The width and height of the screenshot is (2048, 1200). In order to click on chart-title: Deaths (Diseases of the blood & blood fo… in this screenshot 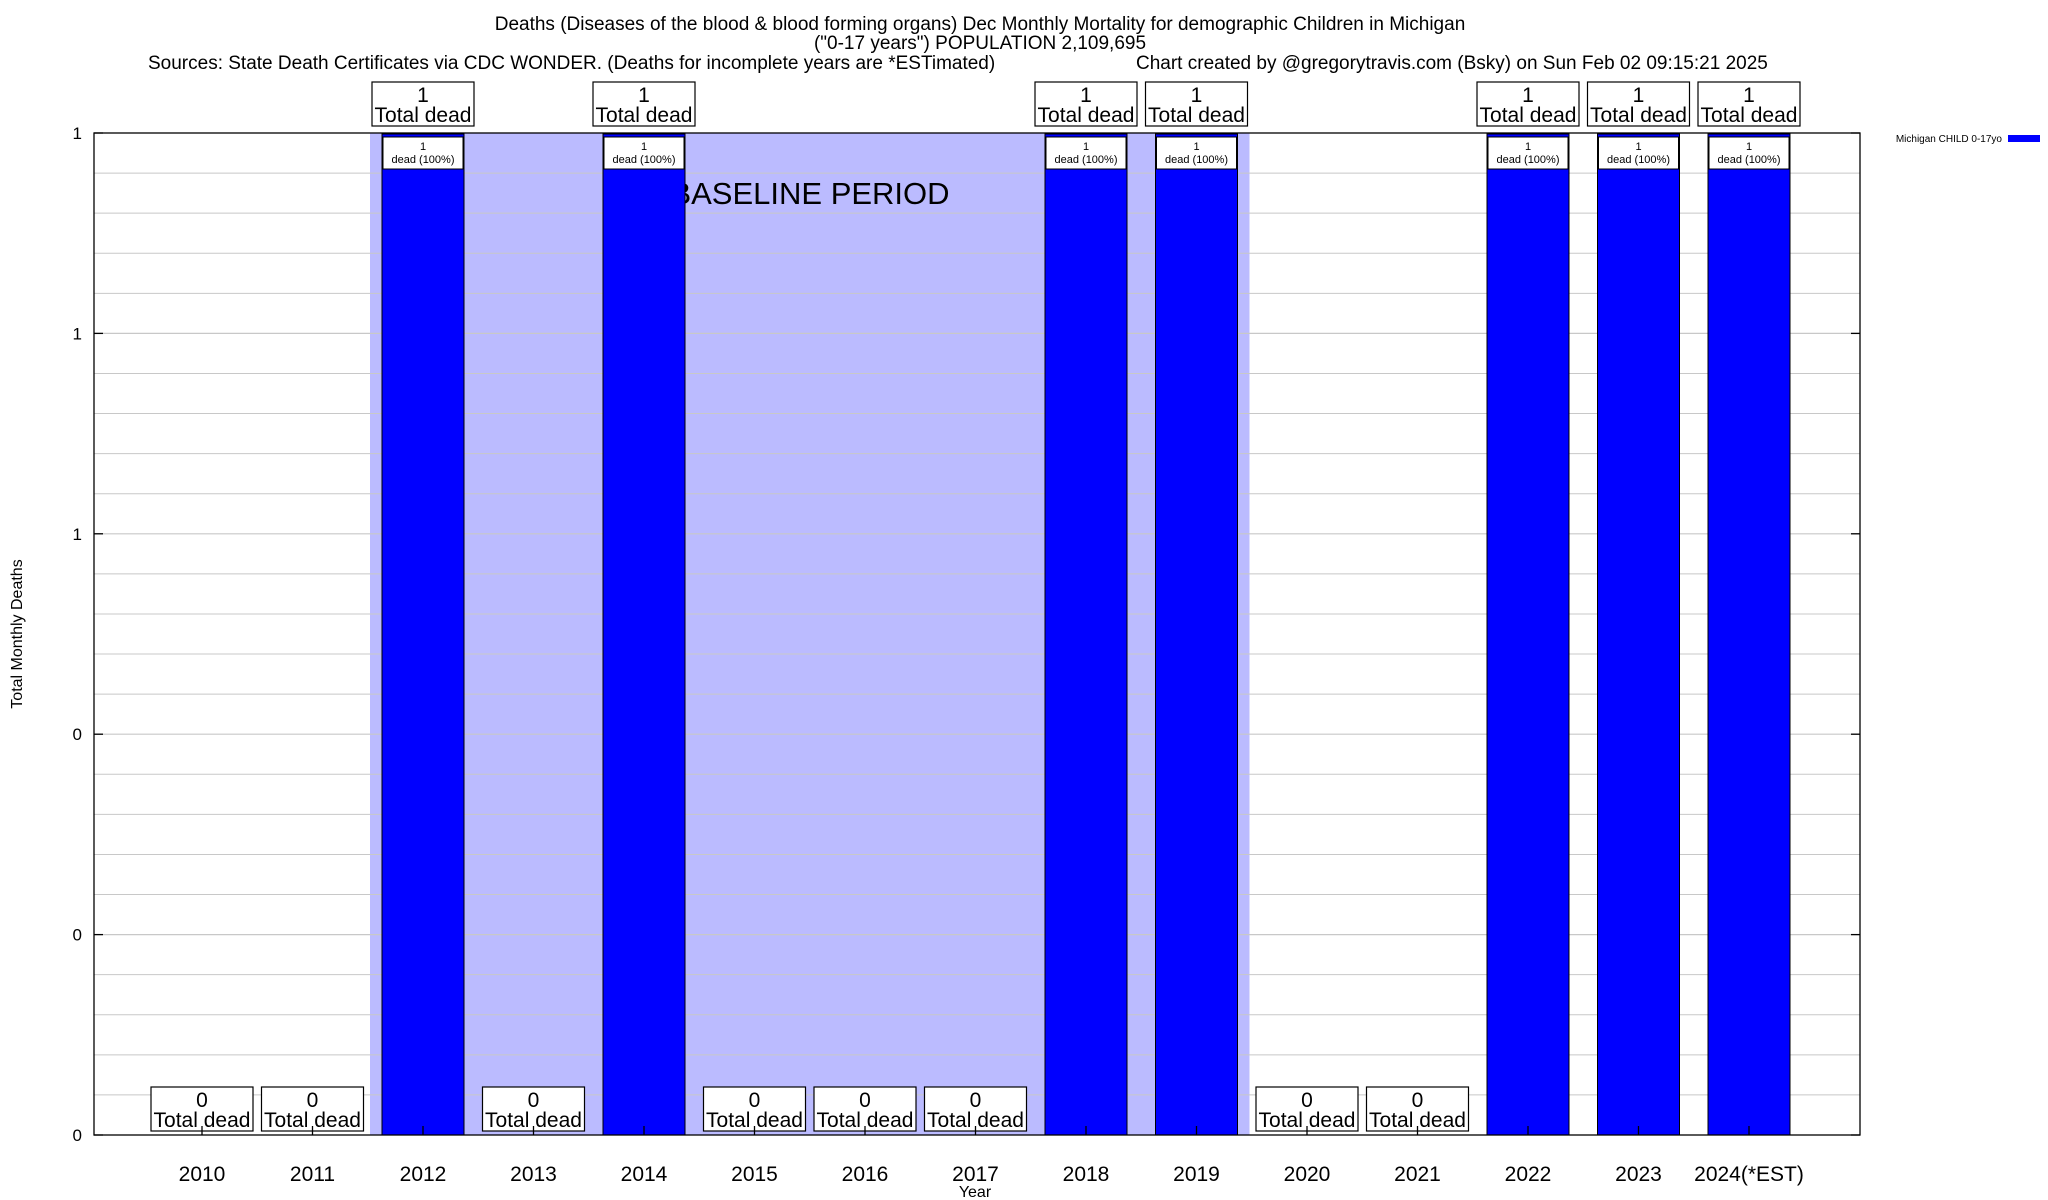, I will do `click(980, 24)`.